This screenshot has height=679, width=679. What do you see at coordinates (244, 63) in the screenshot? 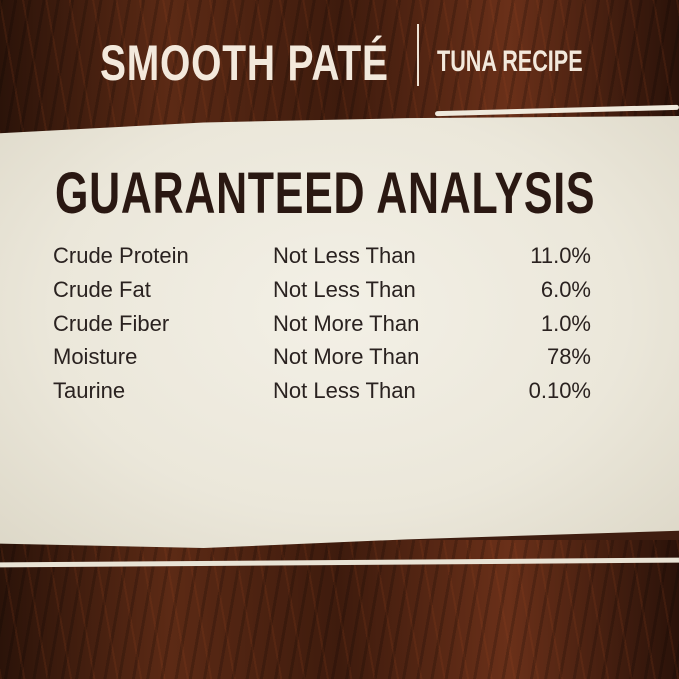
I see `product-name: SMOOTH PATÉ` at bounding box center [244, 63].